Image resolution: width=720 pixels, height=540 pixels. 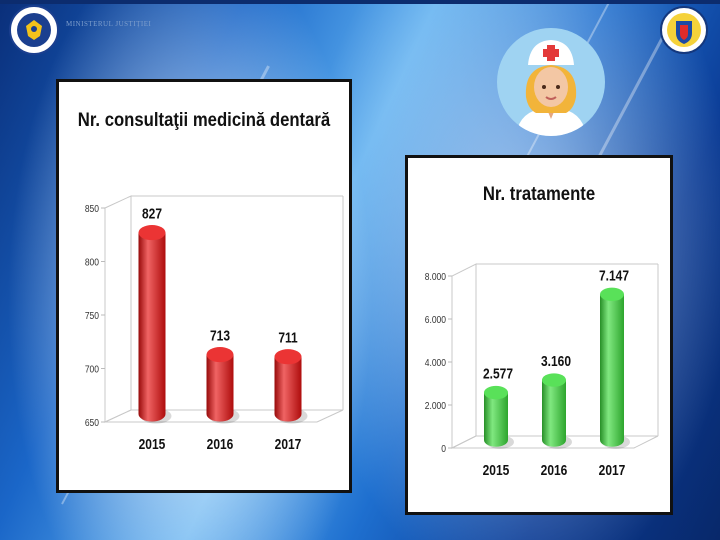 I want to click on chart-title: Nr. consultaţii medicină dentară, so click(x=204, y=119).